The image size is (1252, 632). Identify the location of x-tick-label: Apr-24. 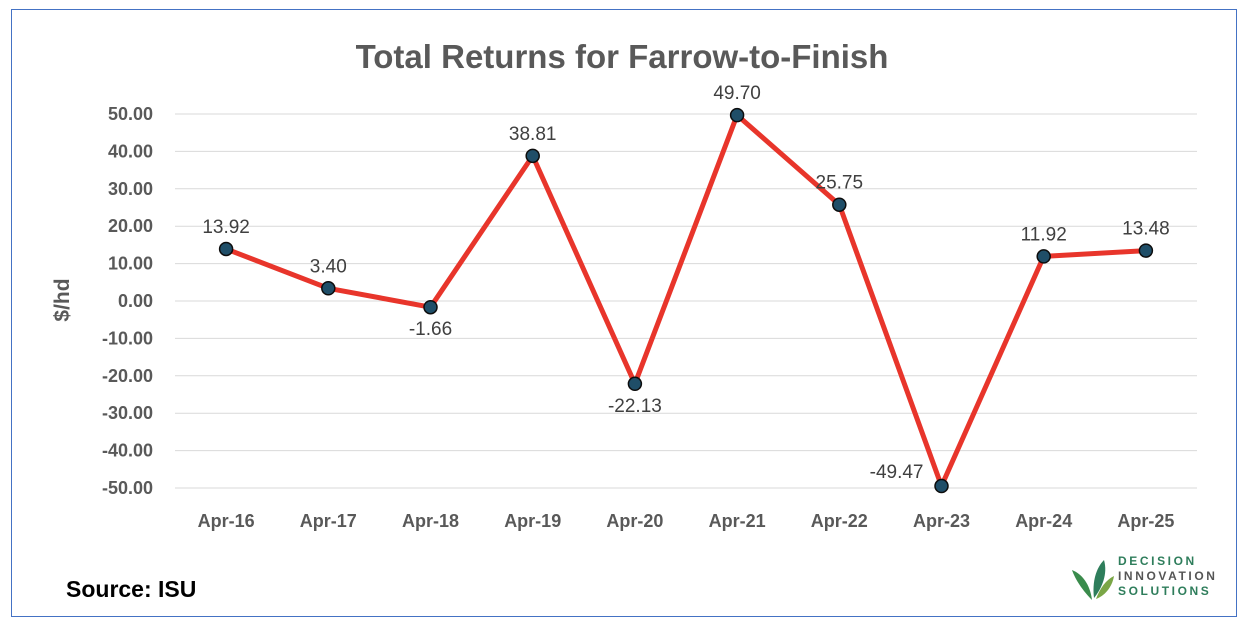
(1043, 521).